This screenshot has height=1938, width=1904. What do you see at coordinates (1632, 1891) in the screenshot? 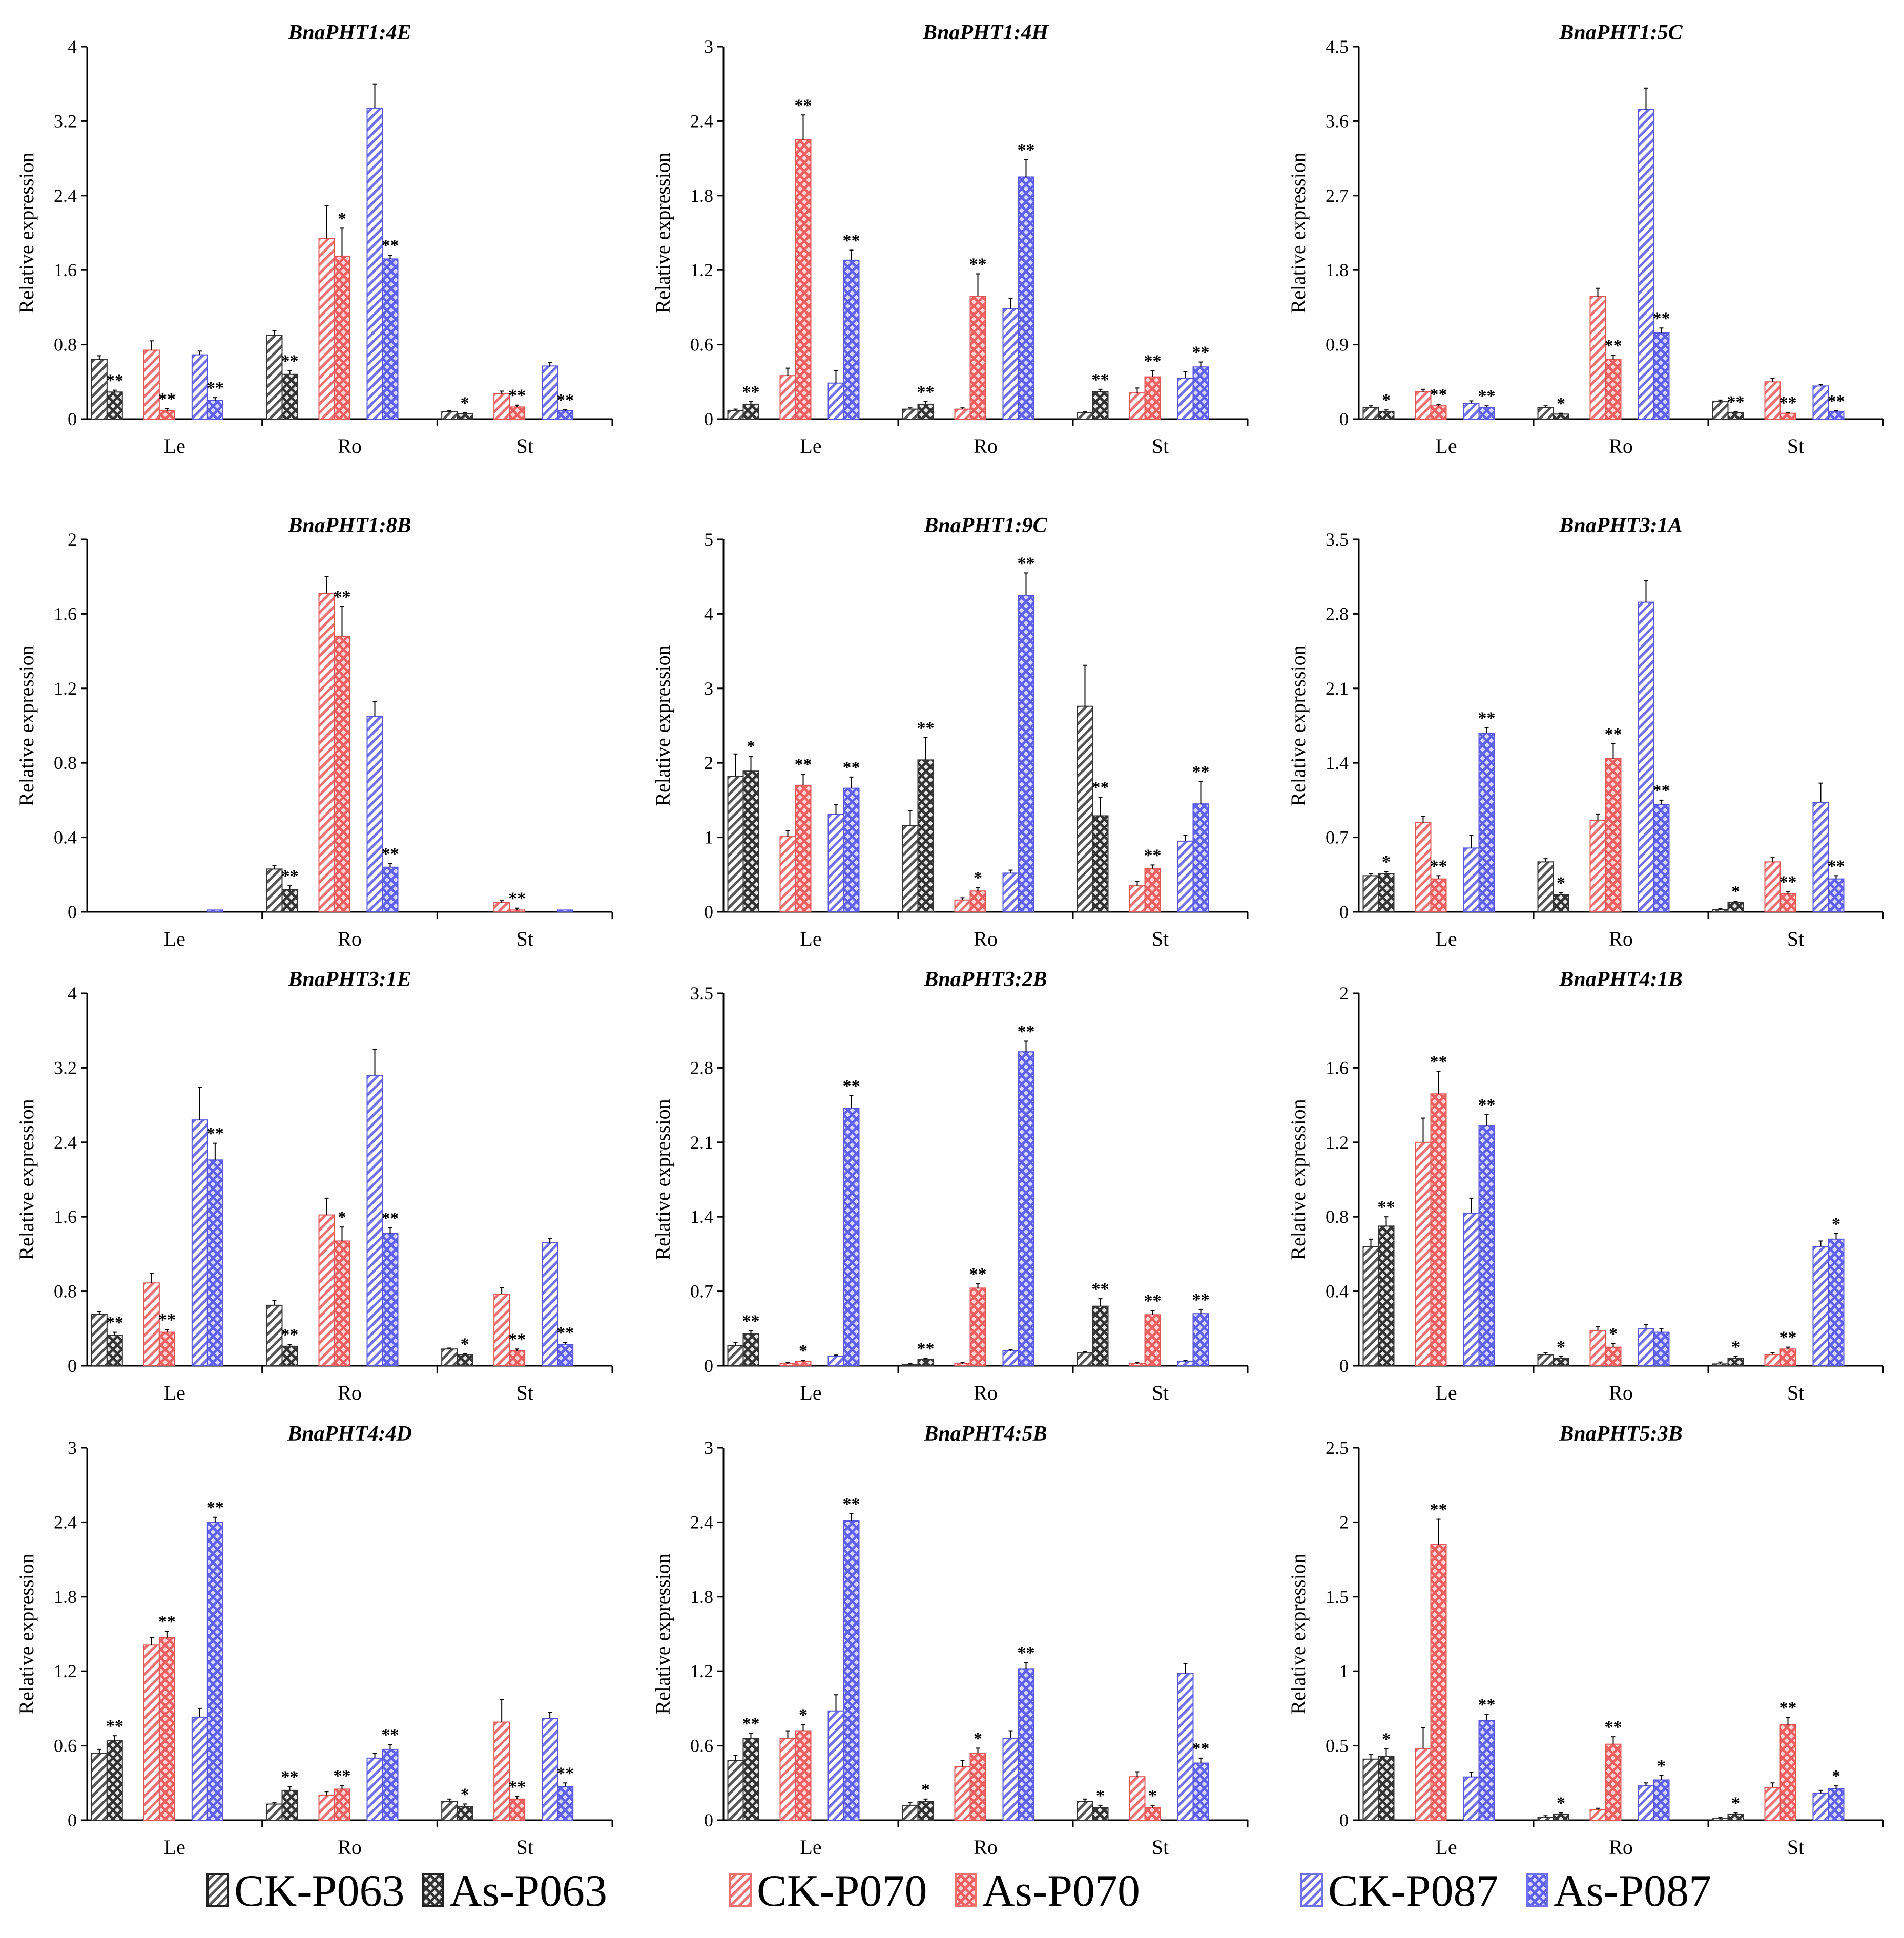
I see `legend-label: As-P087` at bounding box center [1632, 1891].